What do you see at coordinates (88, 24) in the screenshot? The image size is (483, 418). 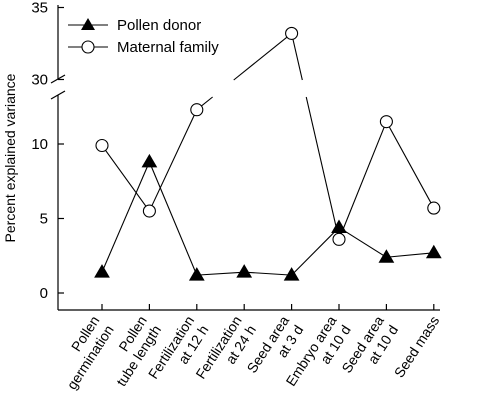 I see `legend-triangle-marker` at bounding box center [88, 24].